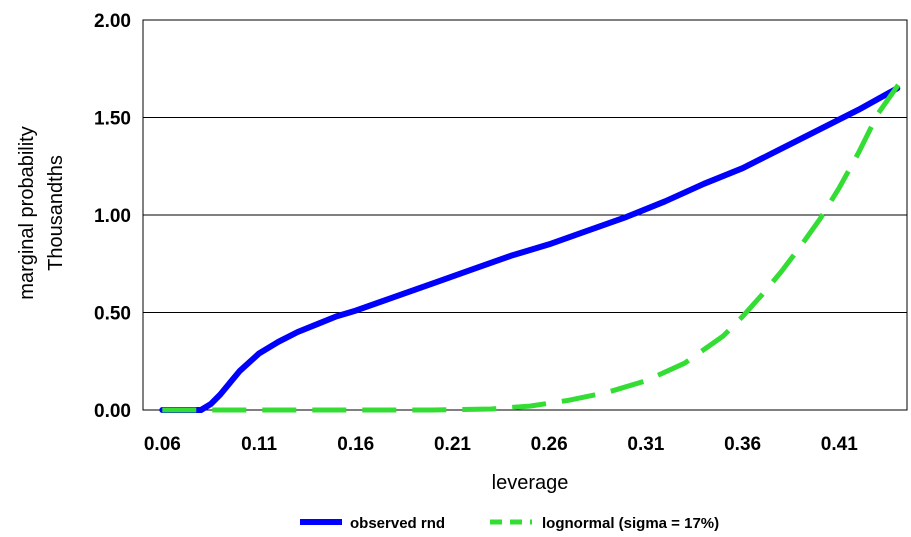  Describe the element at coordinates (630, 523) in the screenshot. I see `legend-label-lognormal: lognormal (sigma = 17%)` at that location.